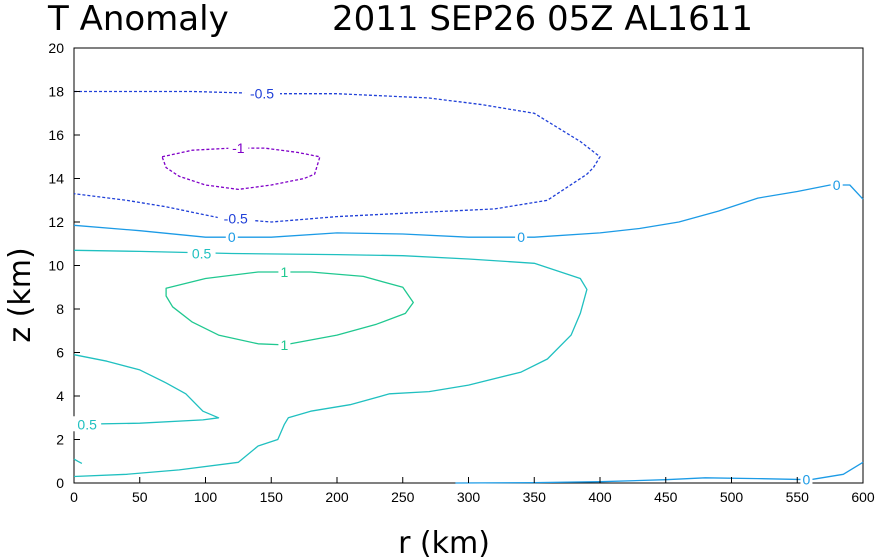 The height and width of the screenshot is (558, 879). Describe the element at coordinates (403, 497) in the screenshot. I see `x-tick-label: 250` at that location.